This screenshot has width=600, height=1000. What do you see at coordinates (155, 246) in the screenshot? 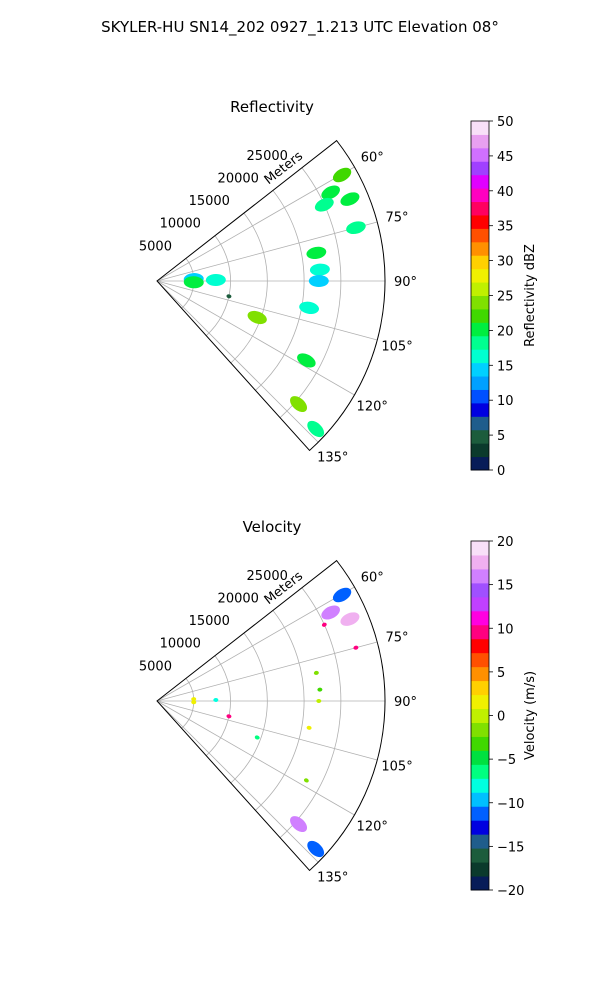
I see `range-tick-label: 5000` at bounding box center [155, 246].